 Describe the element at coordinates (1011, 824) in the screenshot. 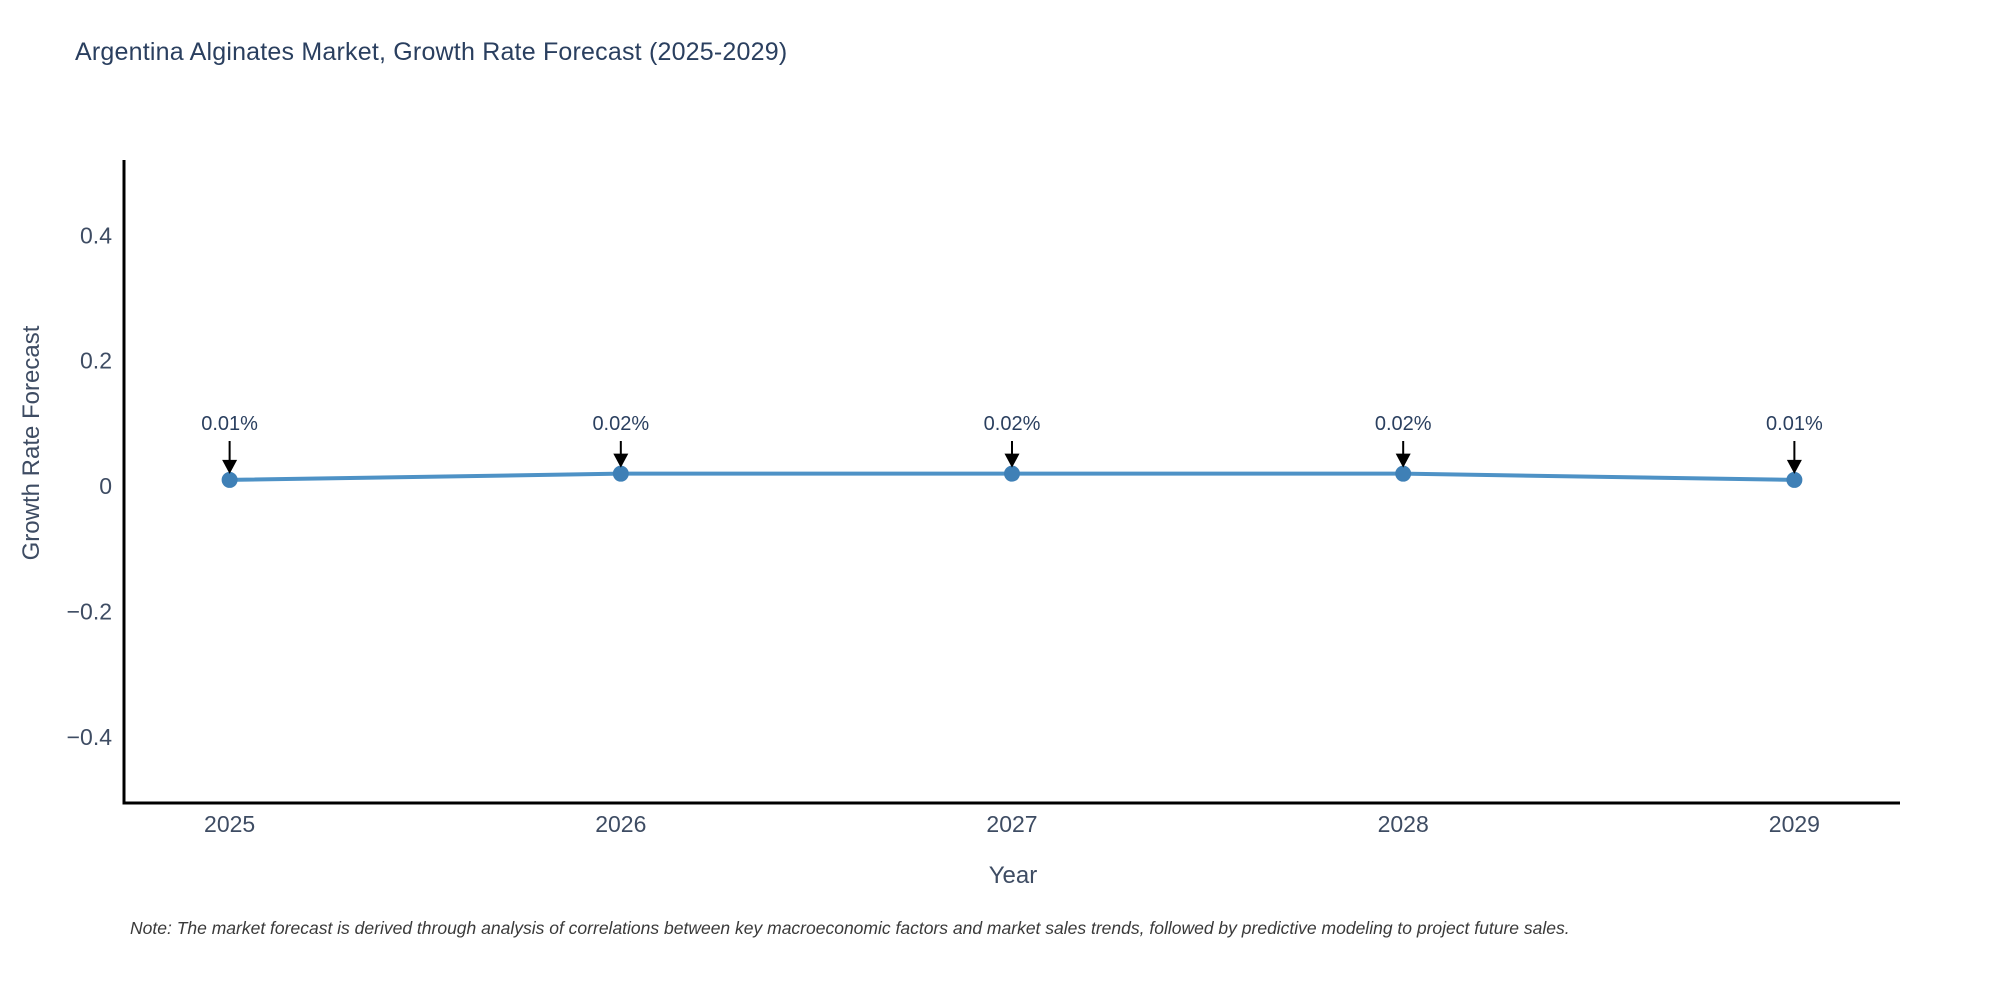

I see `x-tick-label: 2027` at that location.